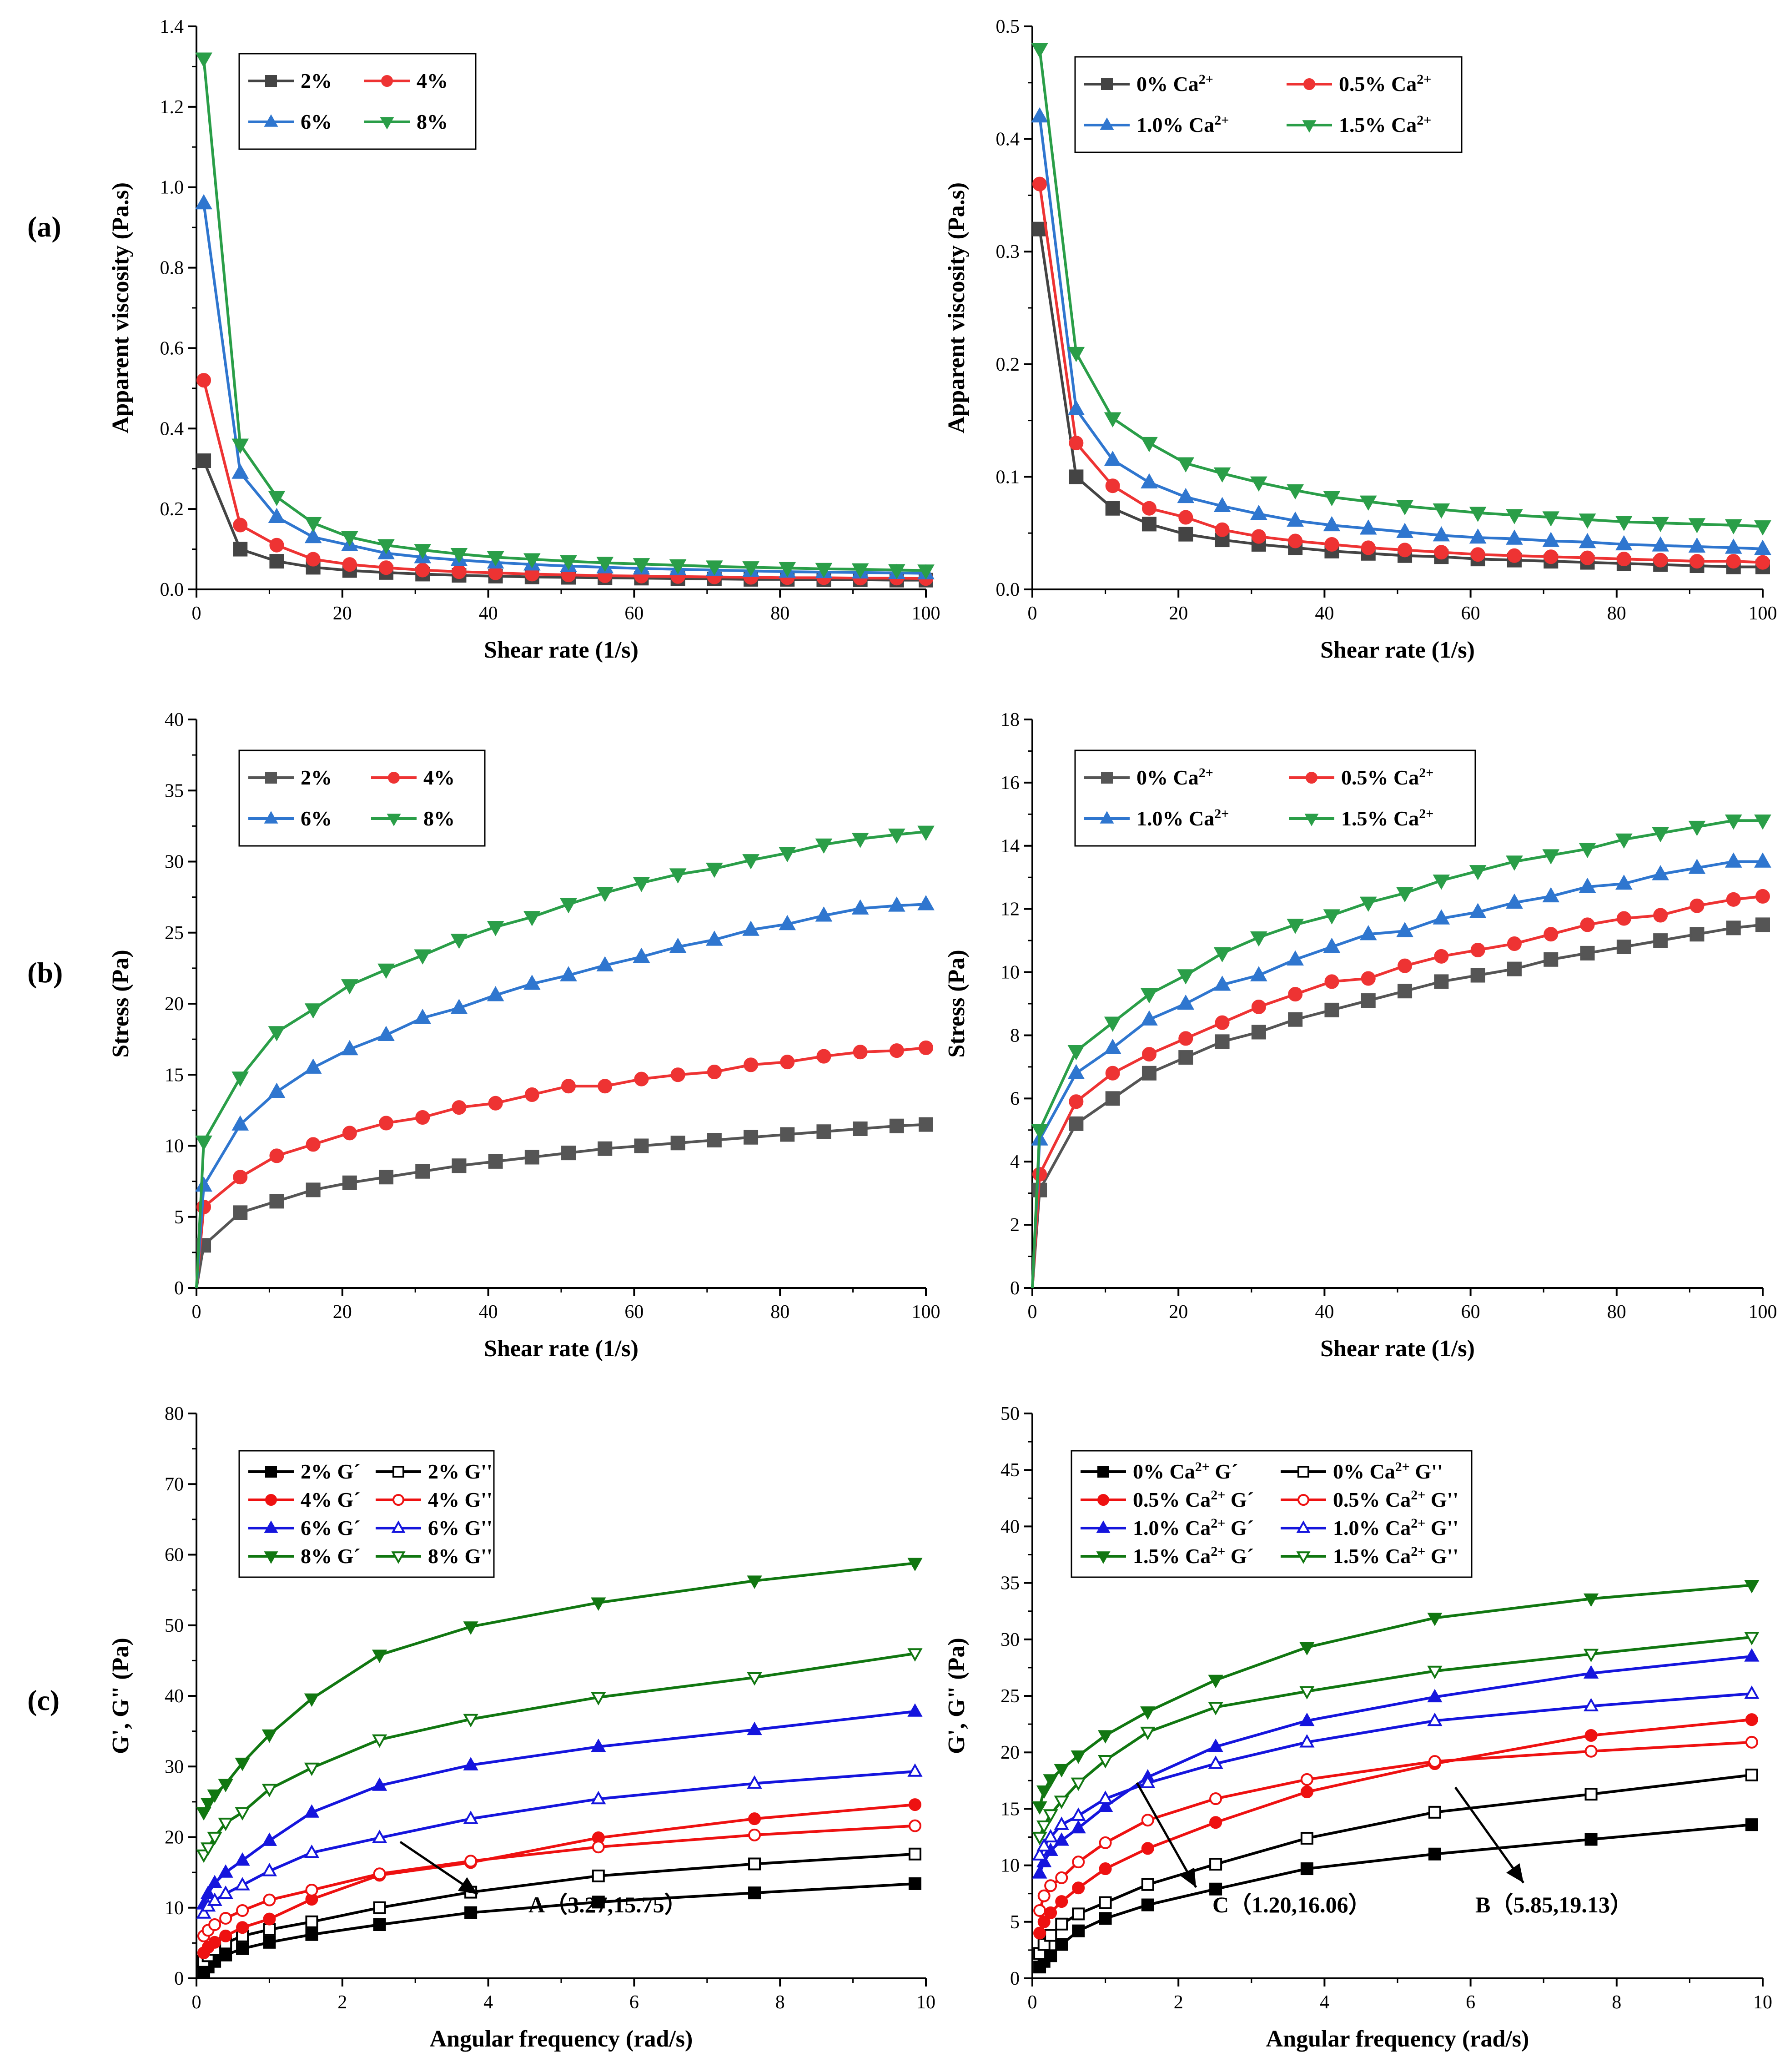  I want to click on legend-label: 8%, so click(439, 819).